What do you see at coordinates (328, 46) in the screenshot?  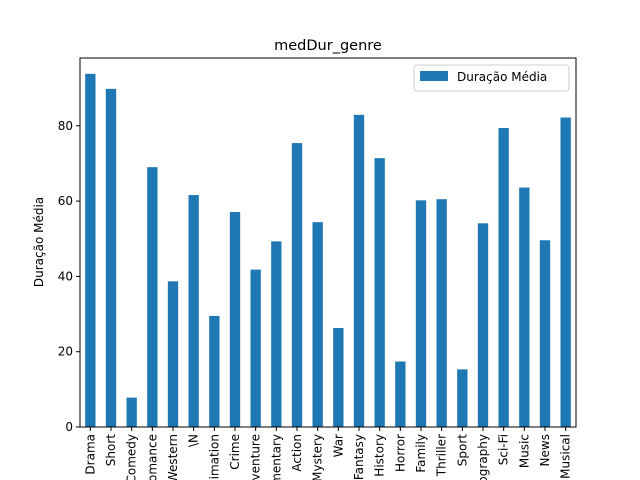 I see `chart-title: medDur_genre` at bounding box center [328, 46].